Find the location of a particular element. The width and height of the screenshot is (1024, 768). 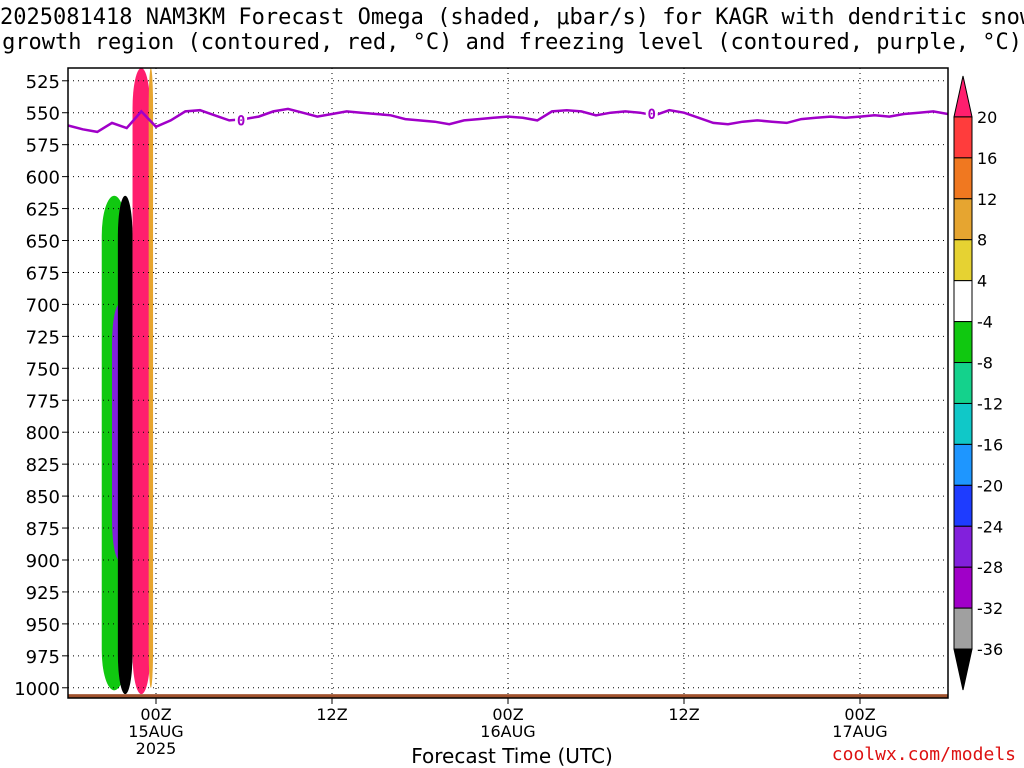

colorbar-label: -24 is located at coordinates (990, 526).